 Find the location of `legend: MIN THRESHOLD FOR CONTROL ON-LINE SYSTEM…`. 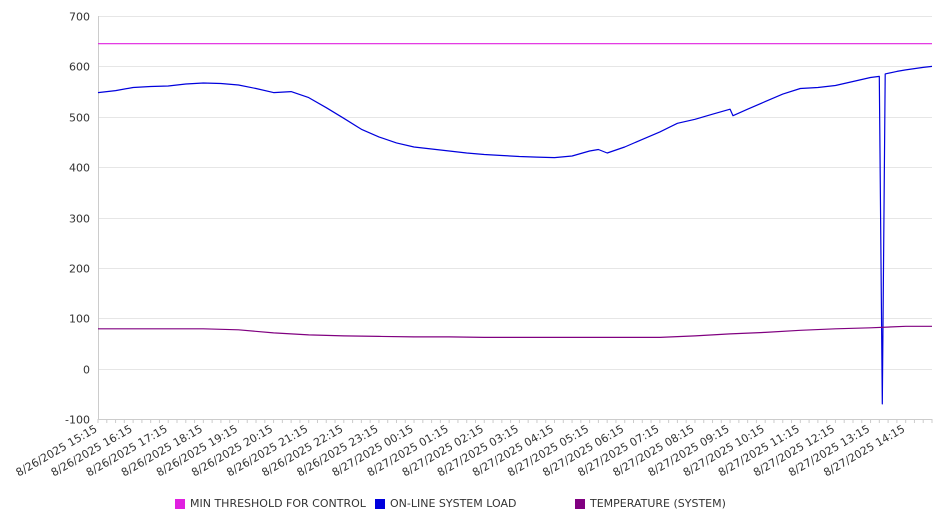

legend: MIN THRESHOLD FOR CONTROL ON-LINE SYSTEM… is located at coordinates (473, 506).